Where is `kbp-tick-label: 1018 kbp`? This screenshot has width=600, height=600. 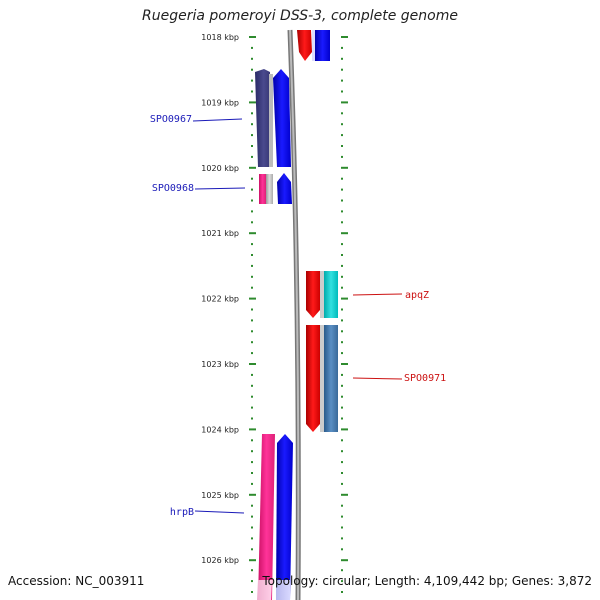
kbp-tick-label: 1018 kbp is located at coordinates (220, 37).